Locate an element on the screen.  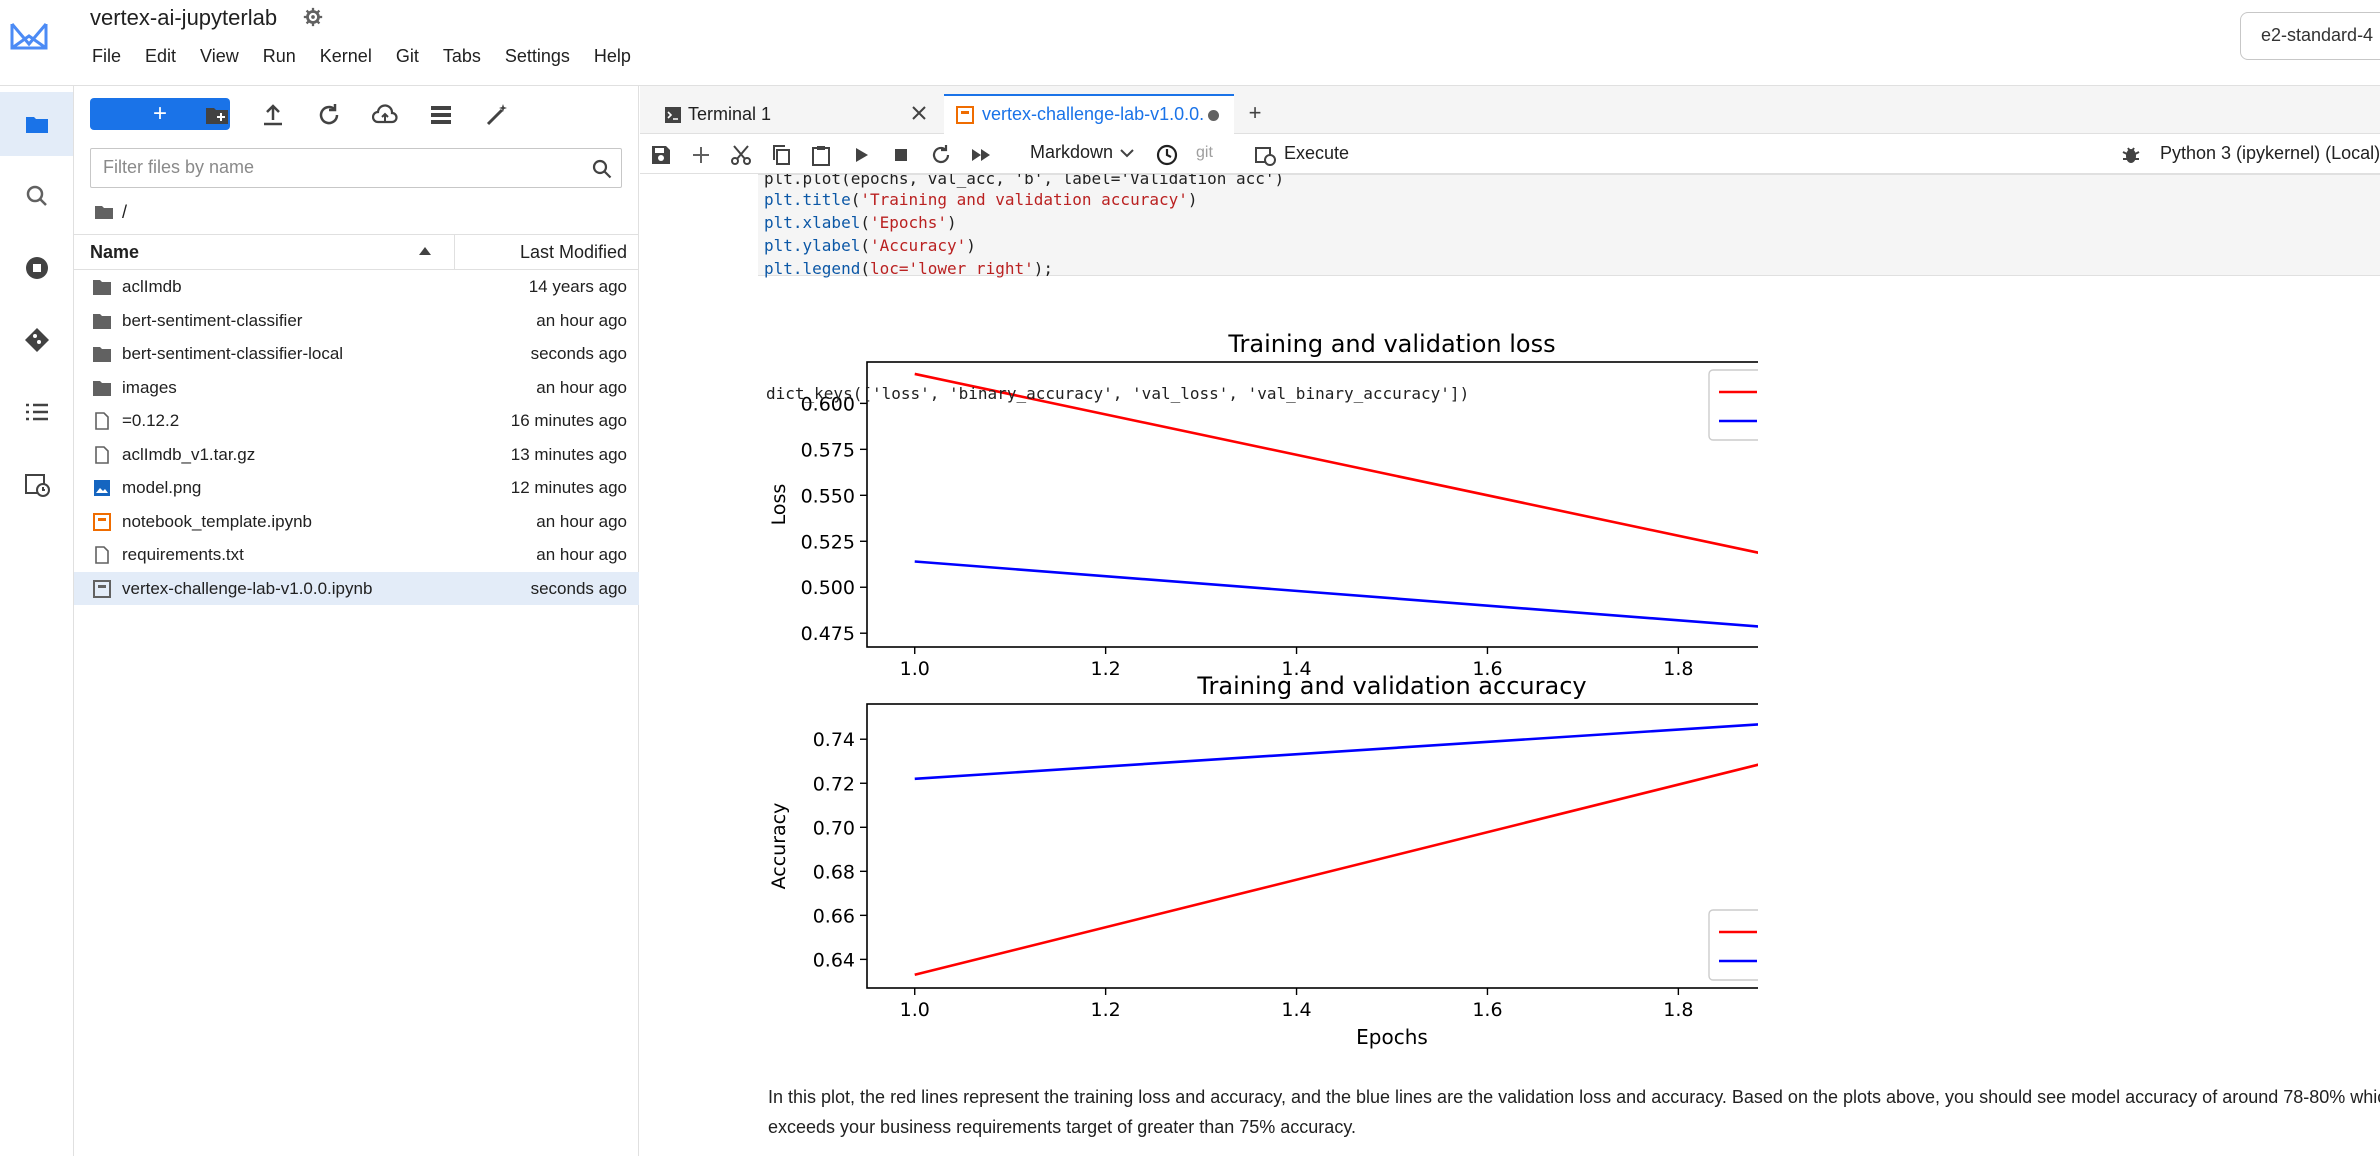
insert-cell-icon is located at coordinates (701, 155).